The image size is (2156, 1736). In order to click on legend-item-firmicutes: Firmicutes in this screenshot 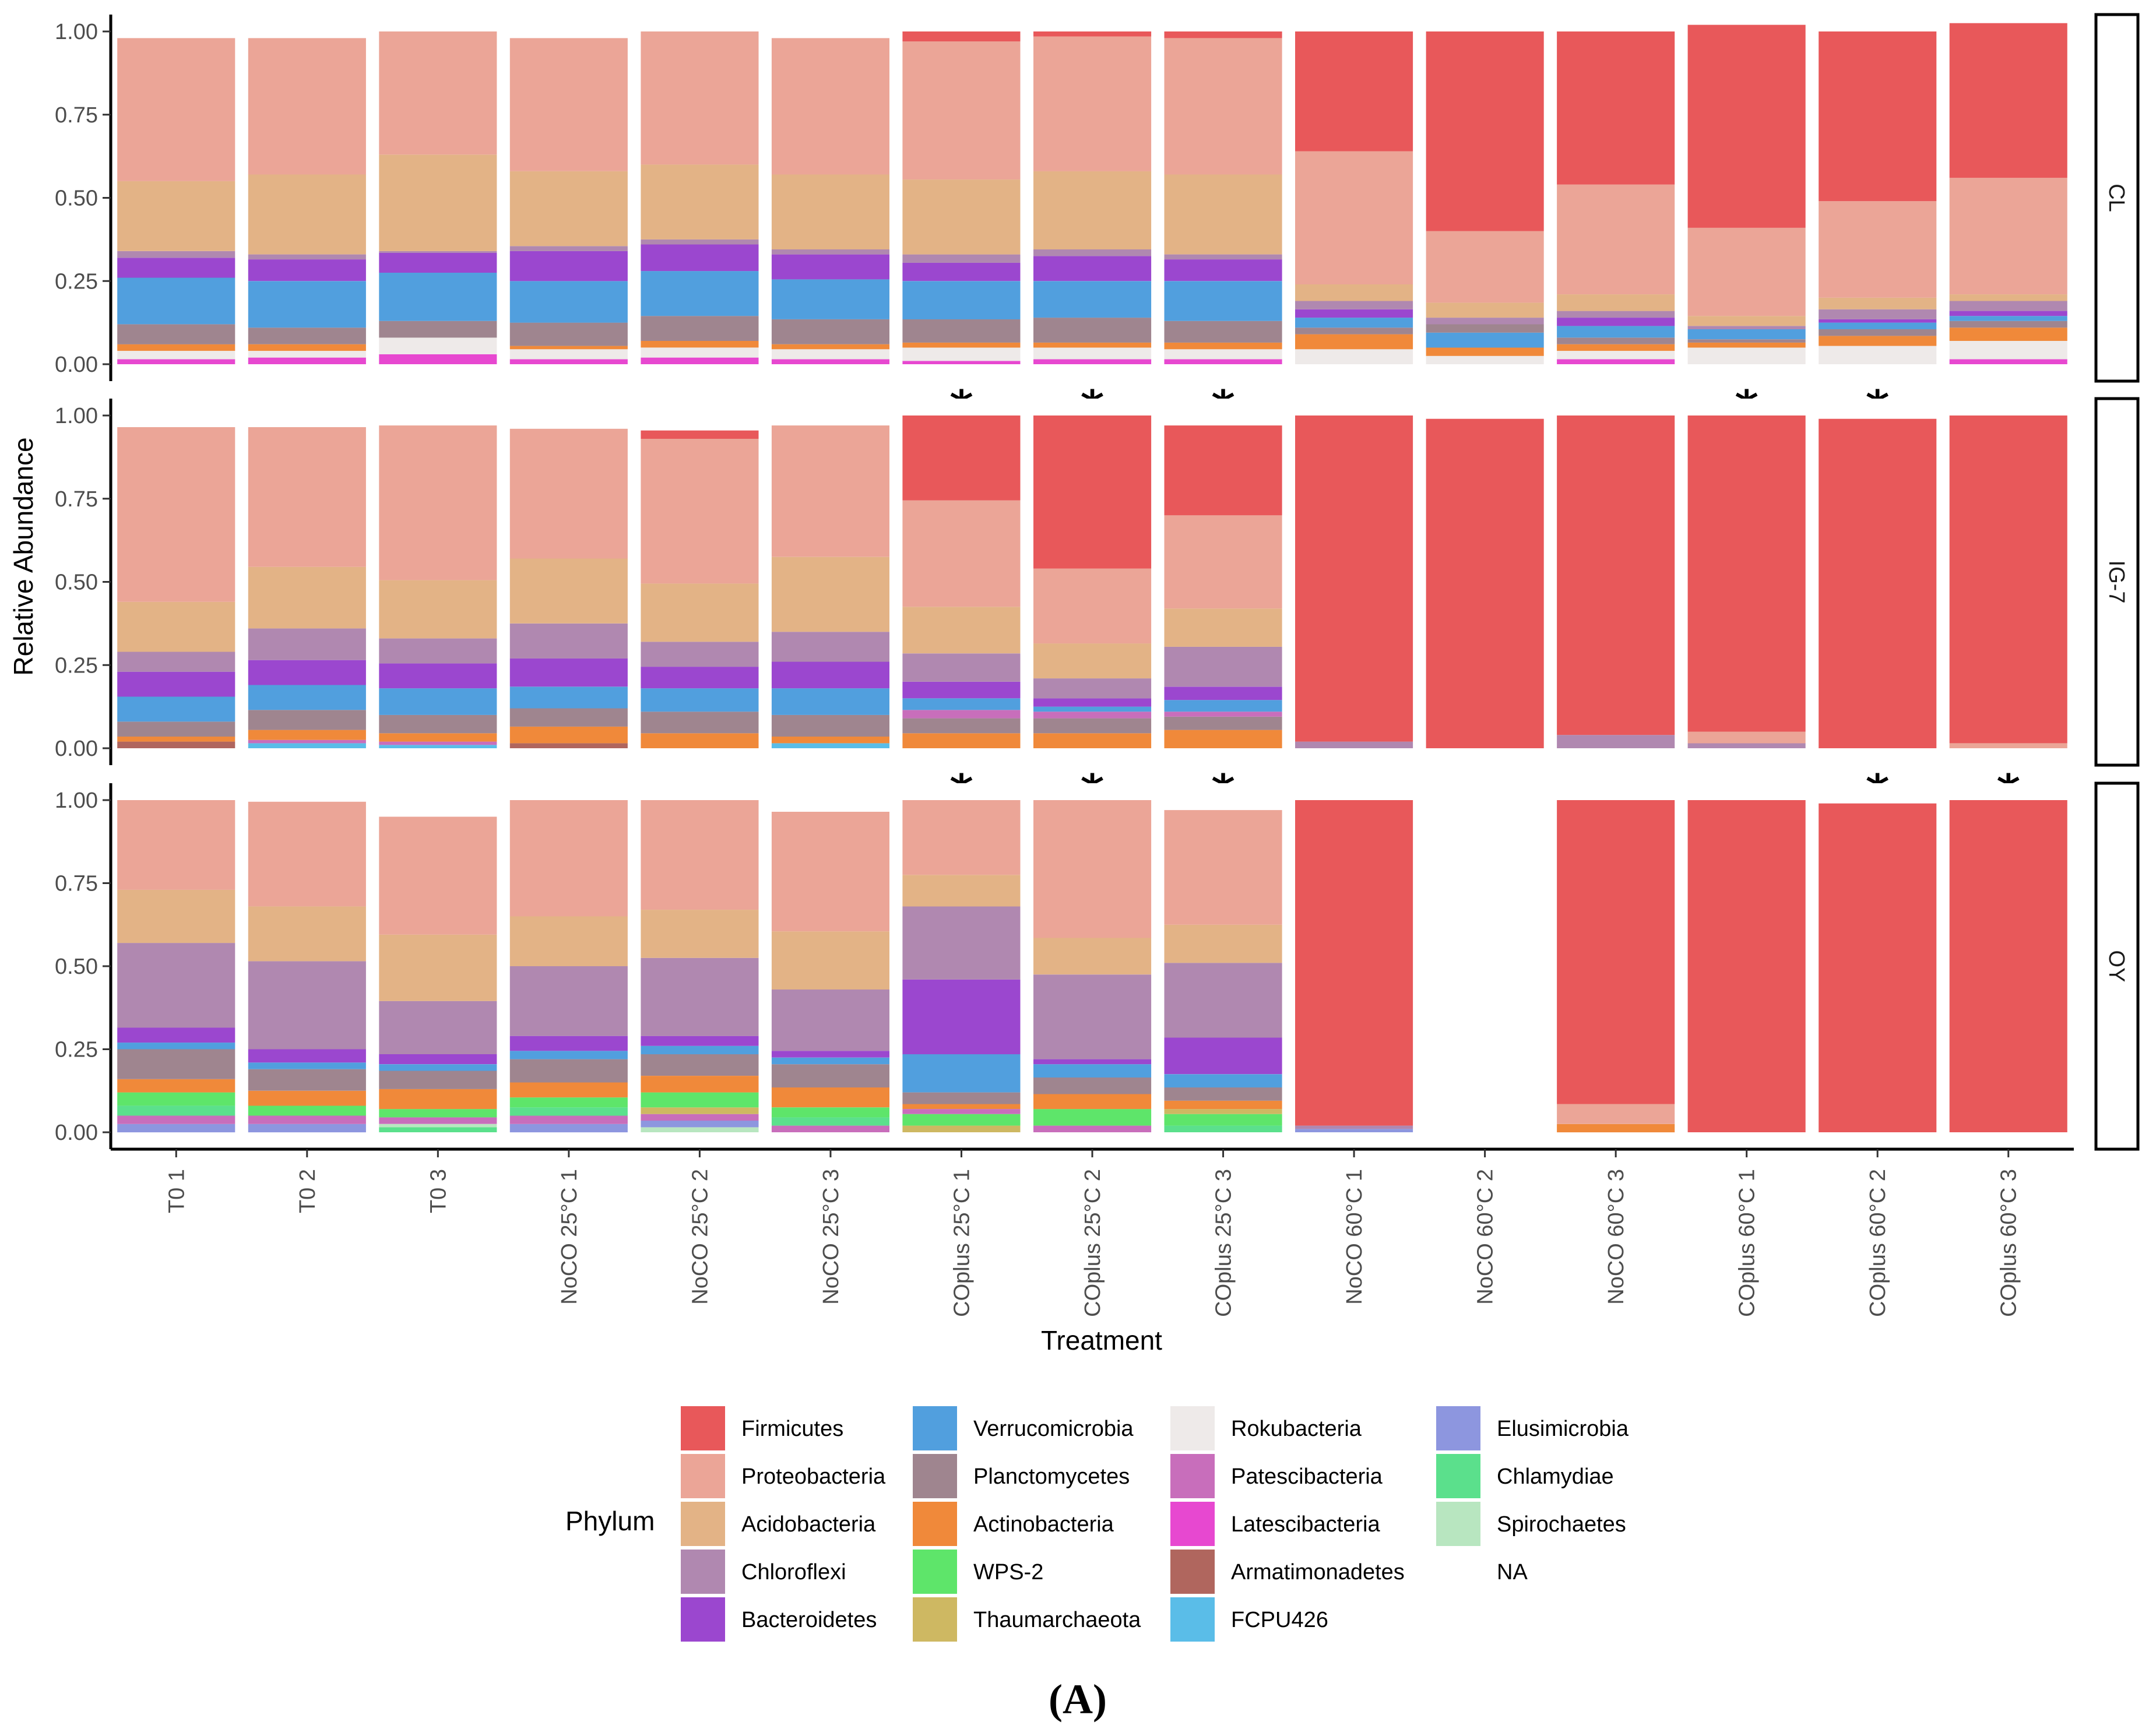, I will do `click(762, 1428)`.